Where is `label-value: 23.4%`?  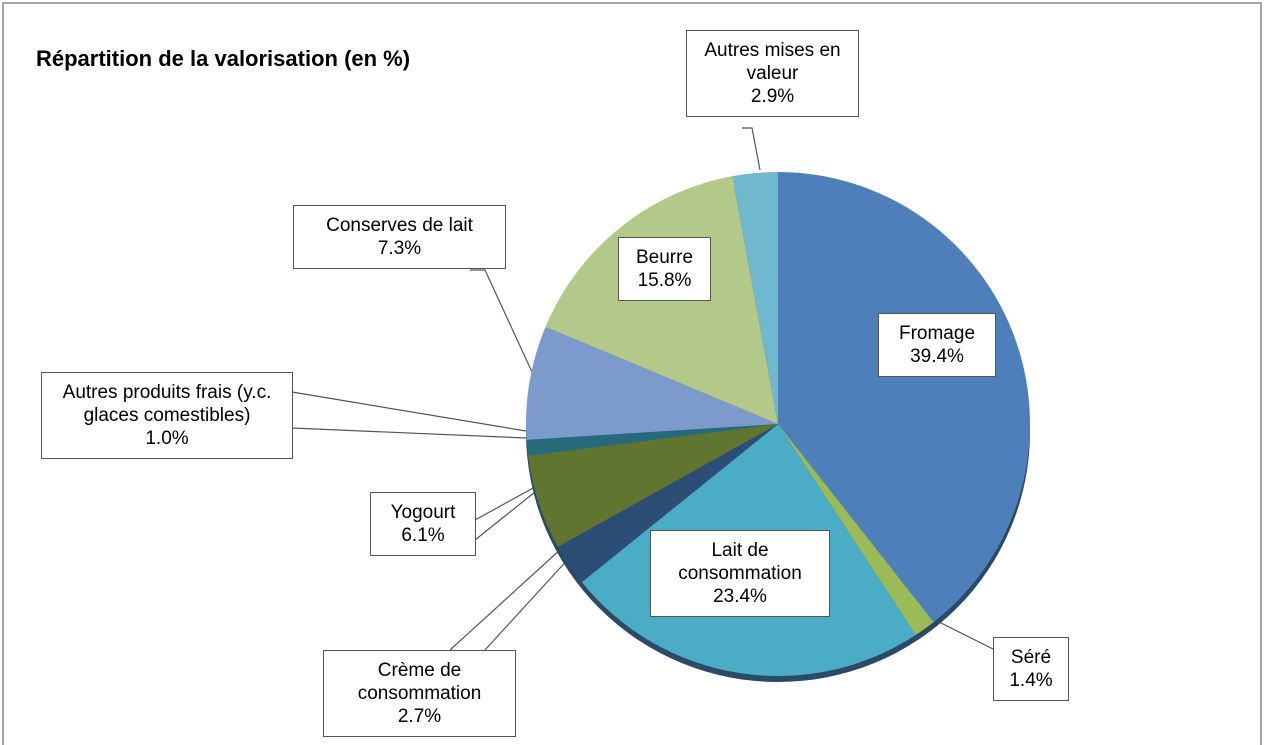 label-value: 23.4% is located at coordinates (740, 596).